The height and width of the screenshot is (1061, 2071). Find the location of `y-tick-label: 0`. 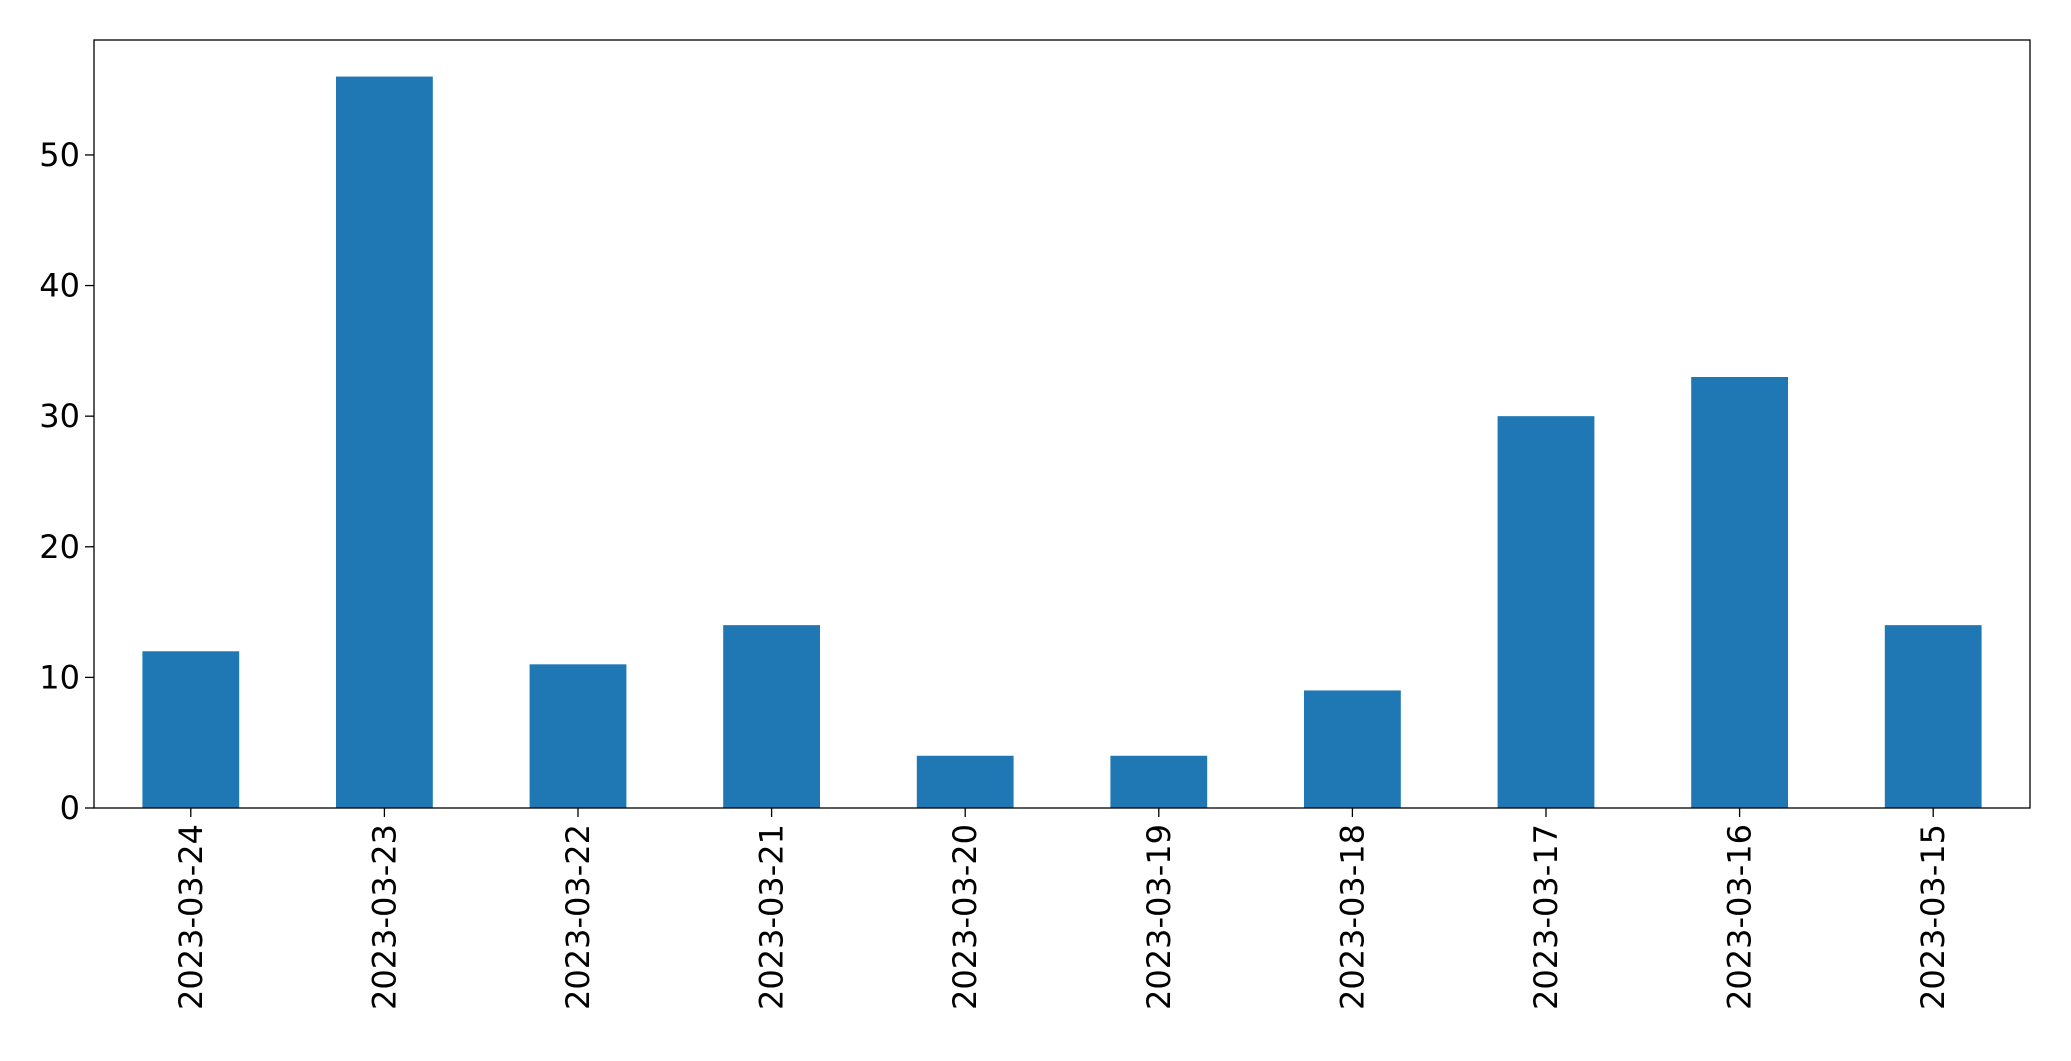

y-tick-label: 0 is located at coordinates (70, 808).